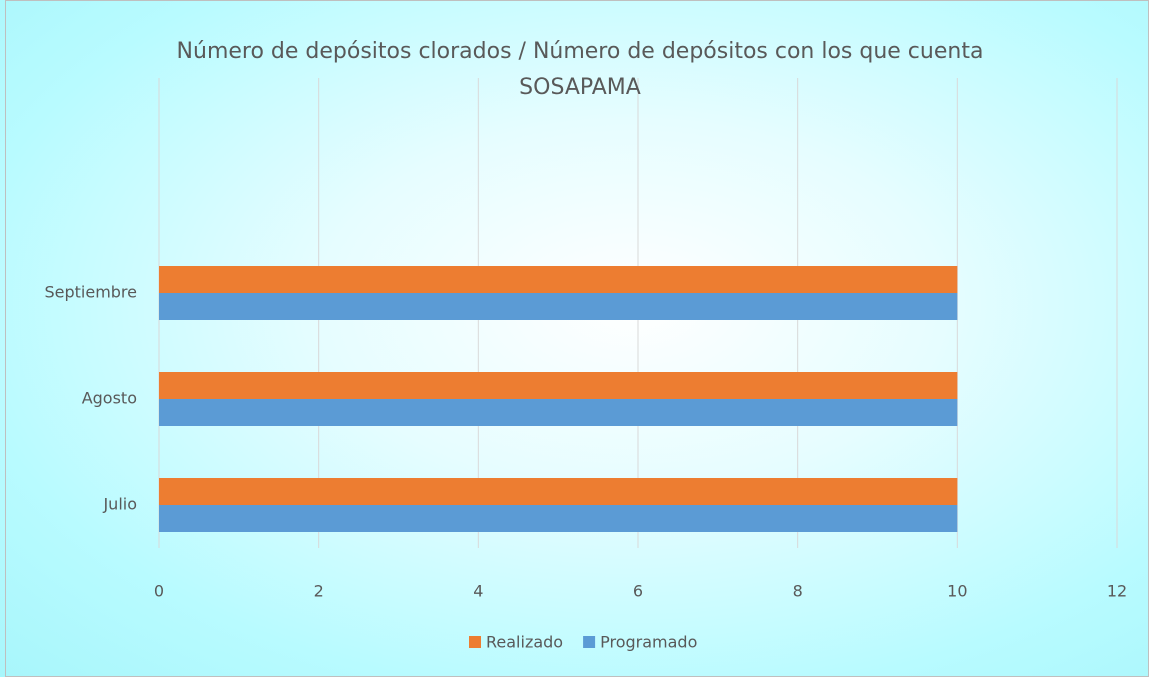  What do you see at coordinates (798, 591) in the screenshot?
I see `x-tick-label: 8` at bounding box center [798, 591].